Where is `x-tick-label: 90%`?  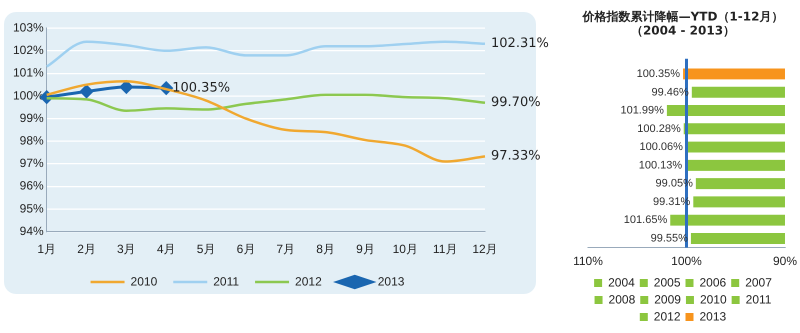 x-tick-label: 90% is located at coordinates (785, 261).